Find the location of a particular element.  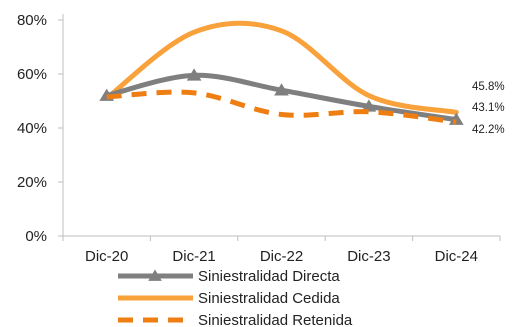

chart-data-labels: 45.8% 43.1% 42.2% is located at coordinates (488, 108).